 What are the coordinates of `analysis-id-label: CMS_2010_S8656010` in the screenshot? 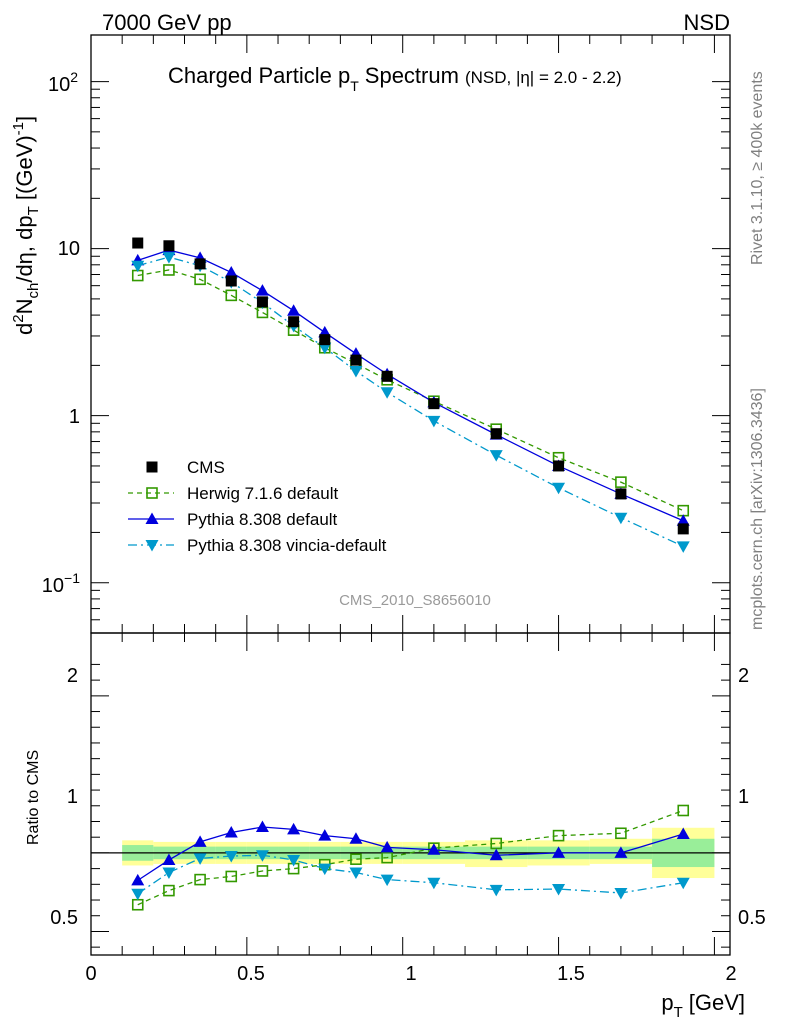 It's located at (415, 600).